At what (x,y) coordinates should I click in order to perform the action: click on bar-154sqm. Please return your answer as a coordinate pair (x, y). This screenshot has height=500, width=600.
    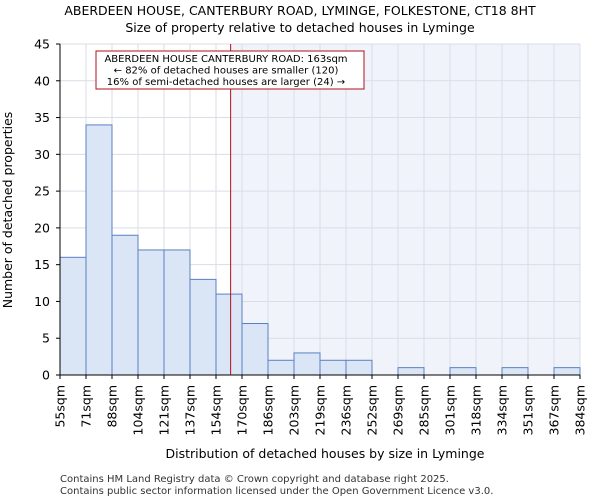
    Looking at the image, I should click on (229, 334).